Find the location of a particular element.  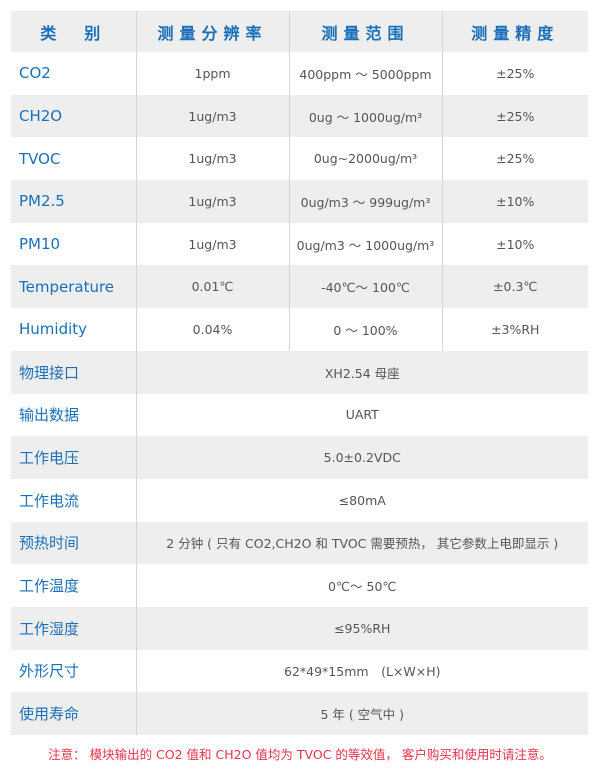

spec-row: 外形尺寸 62*49*15mm (L×W×H) is located at coordinates (299, 671).